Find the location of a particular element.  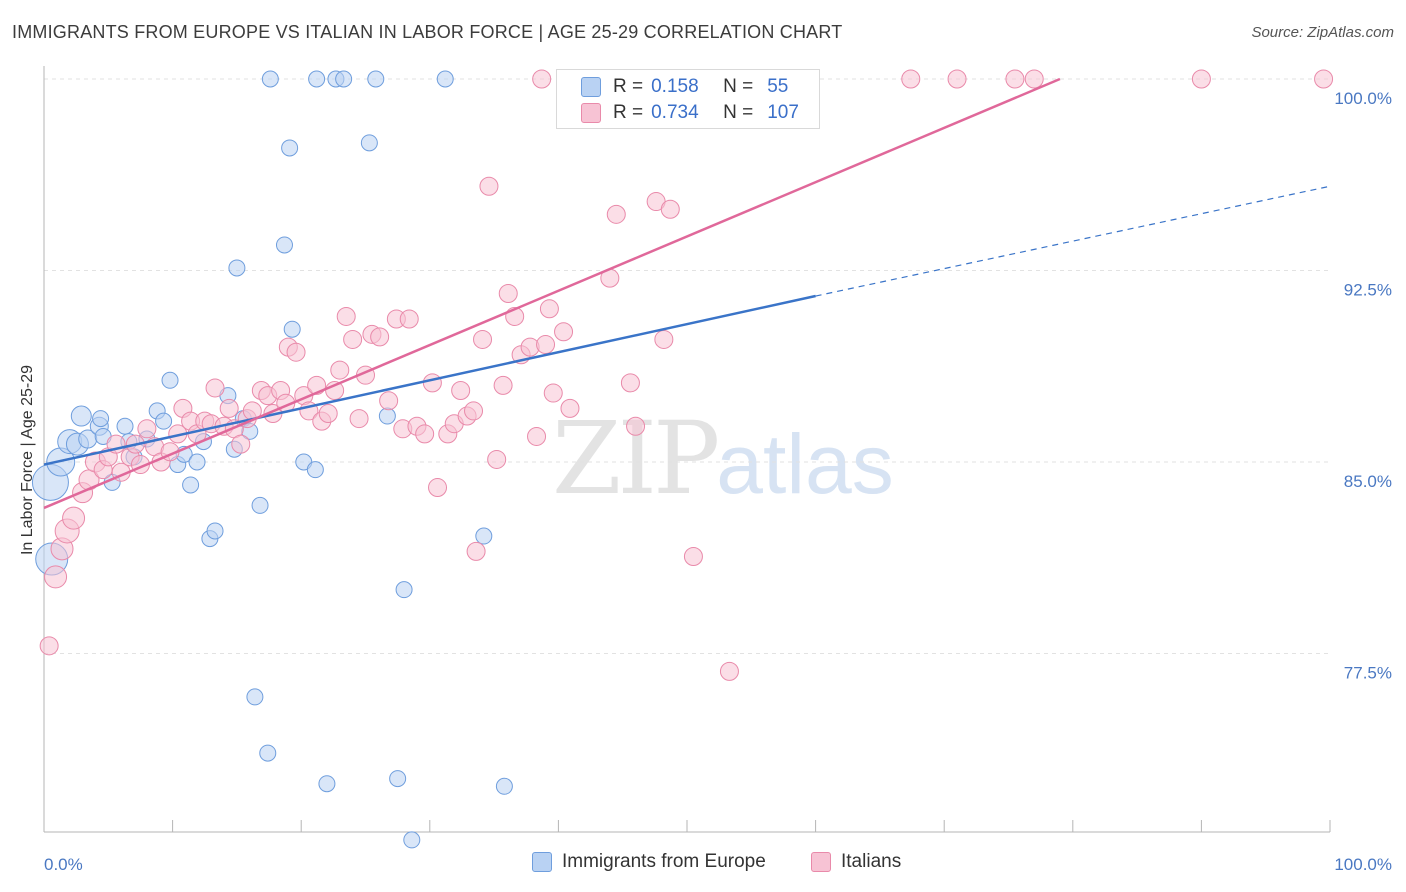

legend-r-value-europe: 0.158 is located at coordinates (675, 86).